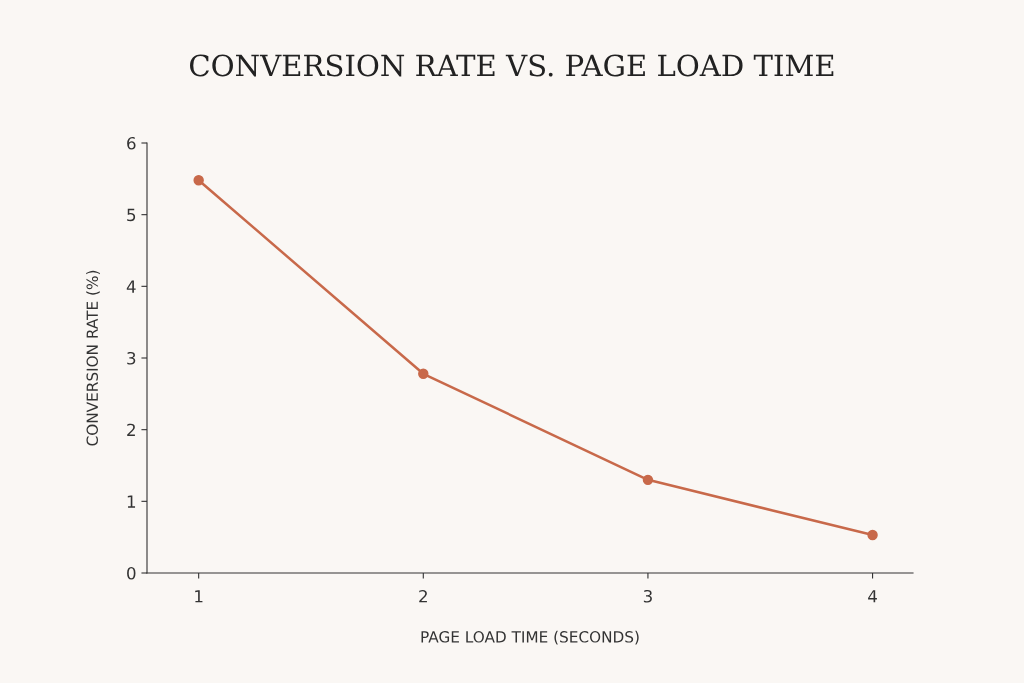 Image resolution: width=1024 pixels, height=683 pixels. What do you see at coordinates (131, 573) in the screenshot?
I see `y-tick-label: 0` at bounding box center [131, 573].